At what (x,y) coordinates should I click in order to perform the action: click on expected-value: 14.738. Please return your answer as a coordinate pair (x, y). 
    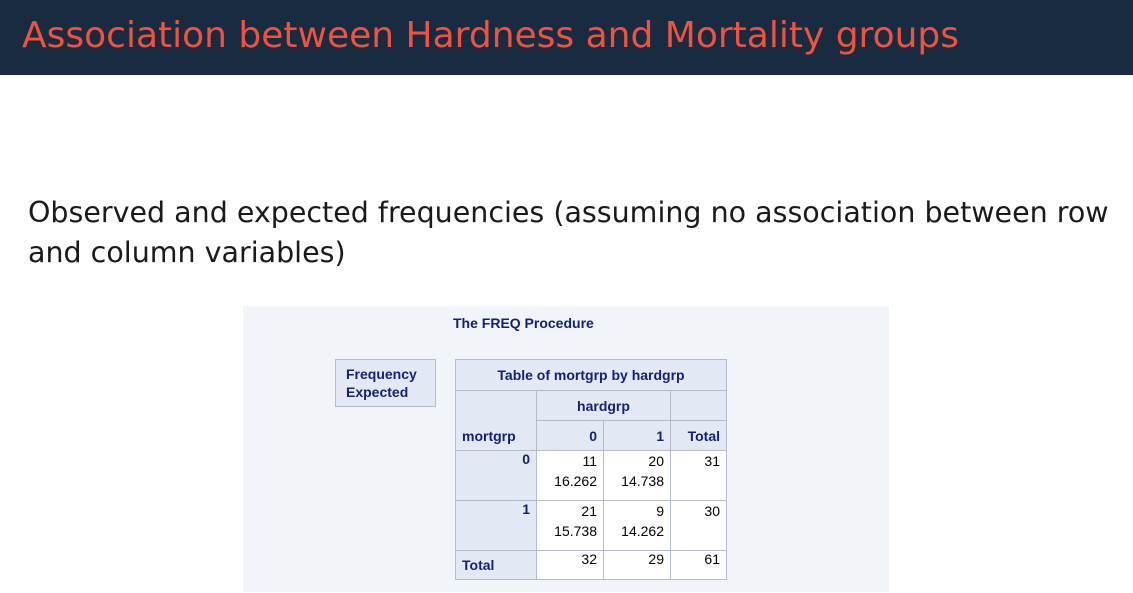
    Looking at the image, I should click on (642, 481).